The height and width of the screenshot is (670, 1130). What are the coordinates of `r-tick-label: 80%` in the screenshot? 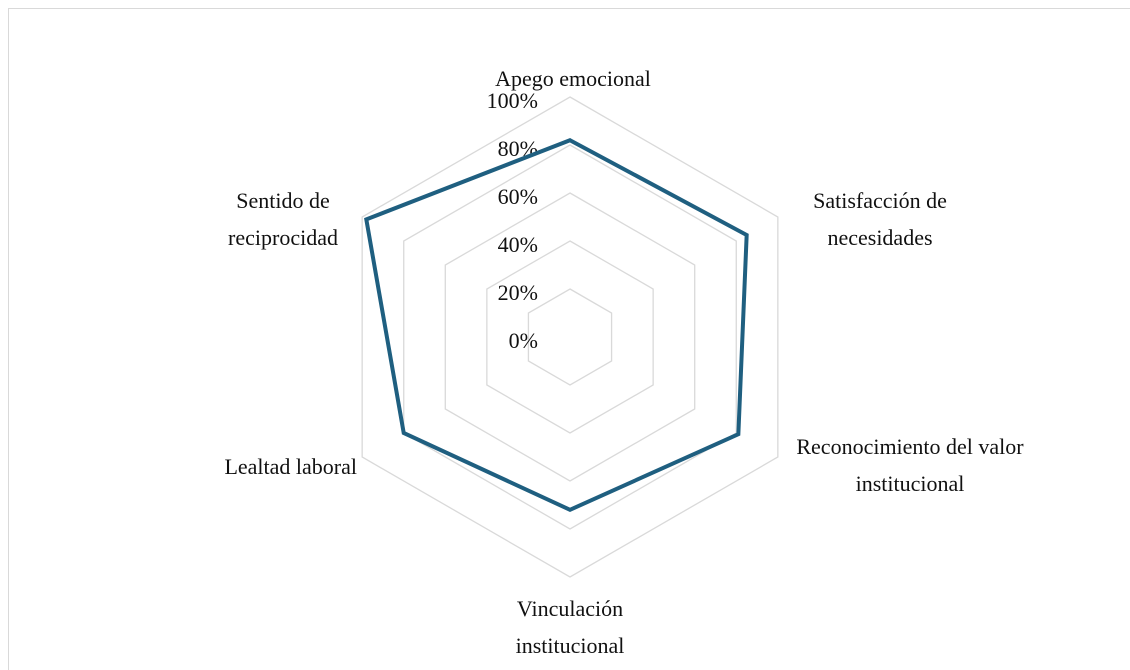 It's located at (518, 148).